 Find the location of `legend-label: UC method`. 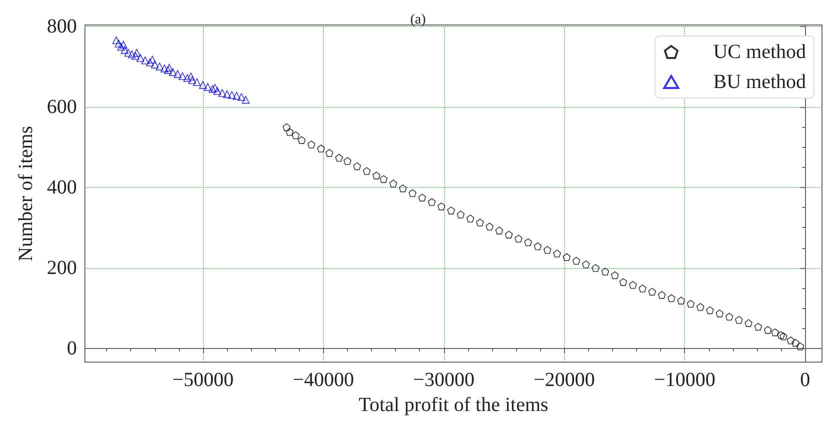

legend-label: UC method is located at coordinates (759, 52).